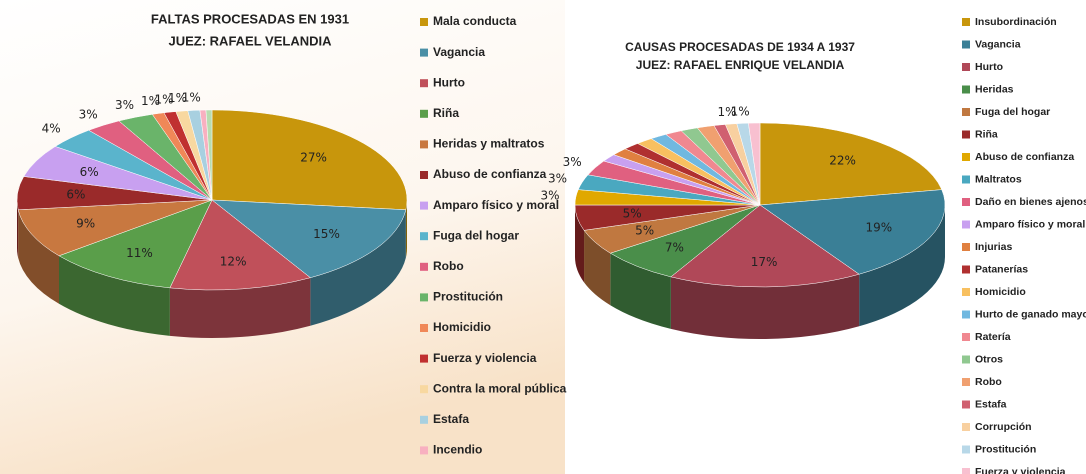 The image size is (1086, 474). What do you see at coordinates (75, 195) in the screenshot?
I see `data-label: 6%` at bounding box center [75, 195].